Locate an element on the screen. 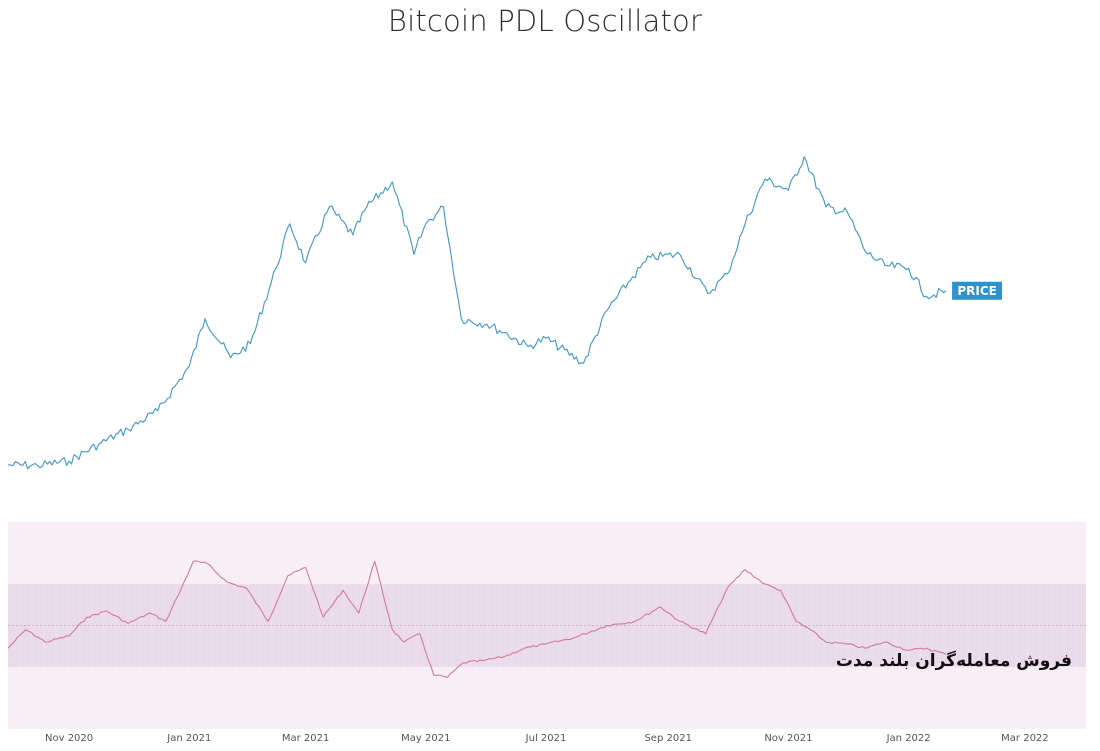  annotation-layer: فروش معامله‌گران بلند مدت is located at coordinates (954, 660).